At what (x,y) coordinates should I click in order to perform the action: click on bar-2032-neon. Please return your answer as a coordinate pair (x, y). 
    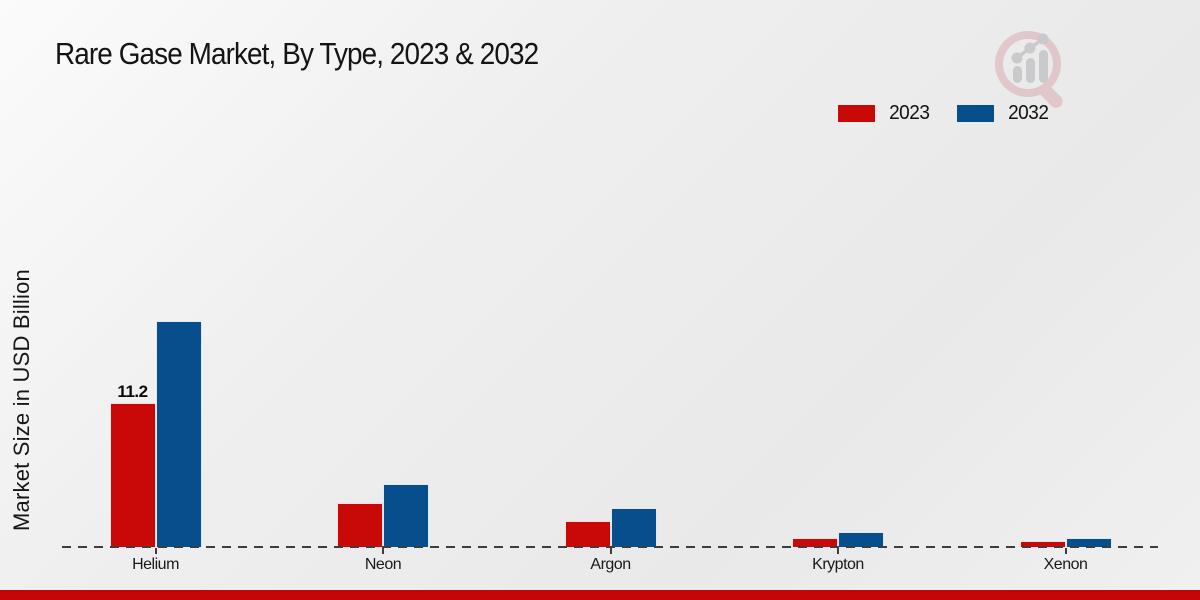
    Looking at the image, I should click on (406, 515).